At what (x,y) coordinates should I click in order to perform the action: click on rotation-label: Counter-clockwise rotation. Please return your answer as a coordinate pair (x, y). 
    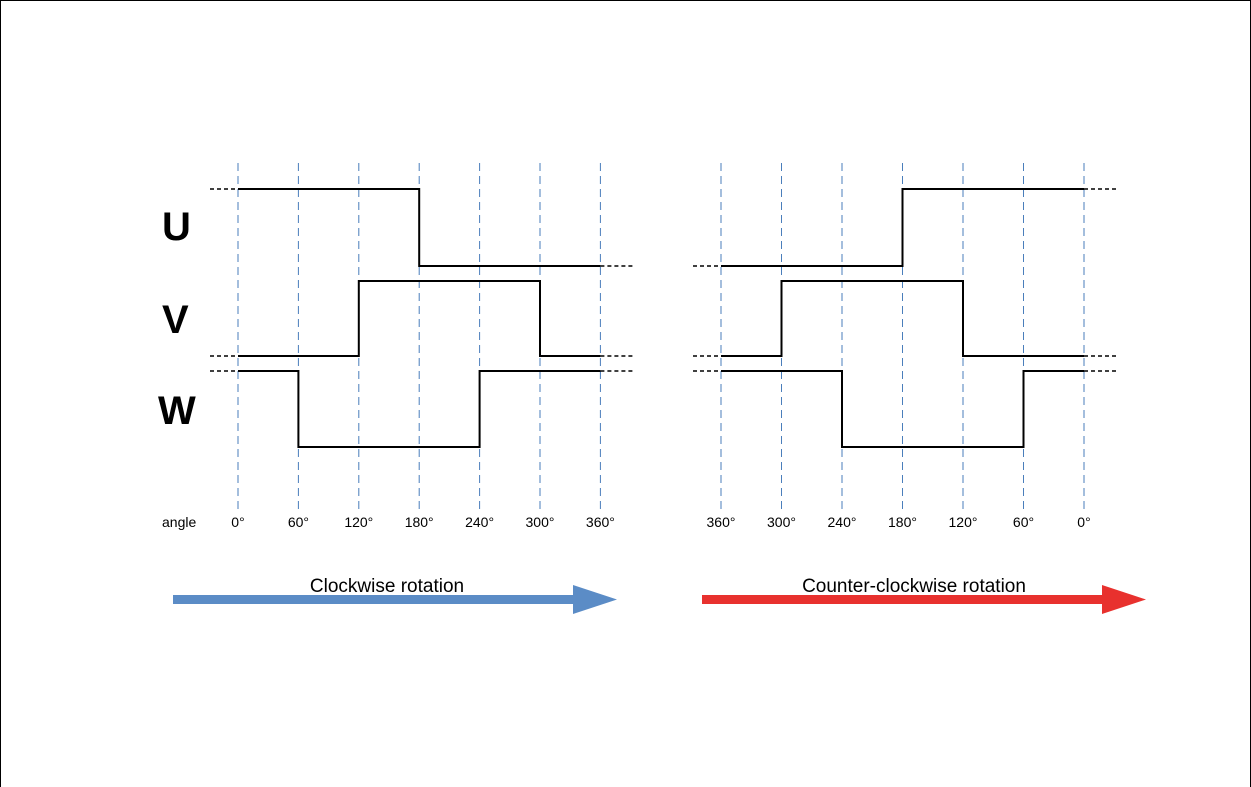
    Looking at the image, I should click on (914, 586).